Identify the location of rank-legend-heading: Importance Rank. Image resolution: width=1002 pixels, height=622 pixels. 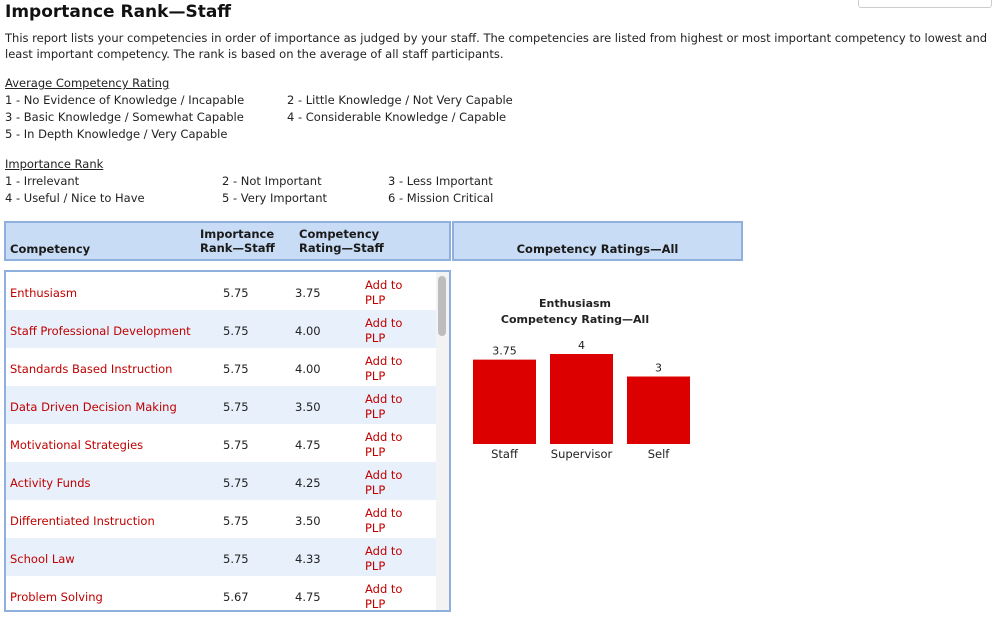
(54, 164).